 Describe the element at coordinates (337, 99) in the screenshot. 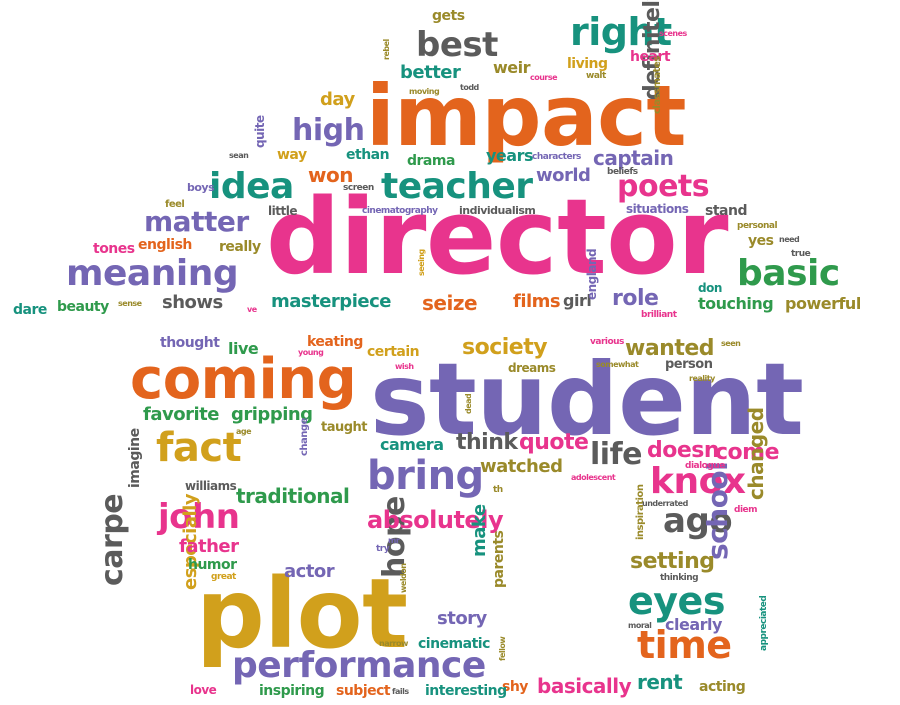

I see `word-day: day` at that location.